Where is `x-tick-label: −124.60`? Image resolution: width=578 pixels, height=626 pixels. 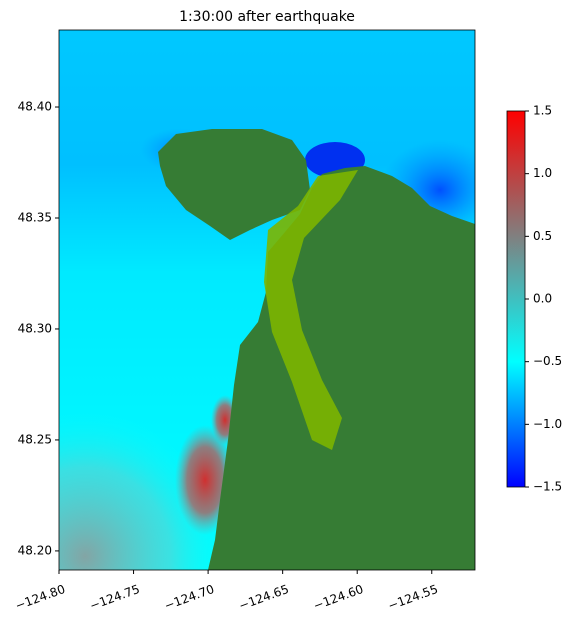 x-tick-label: −124.60 is located at coordinates (339, 597).